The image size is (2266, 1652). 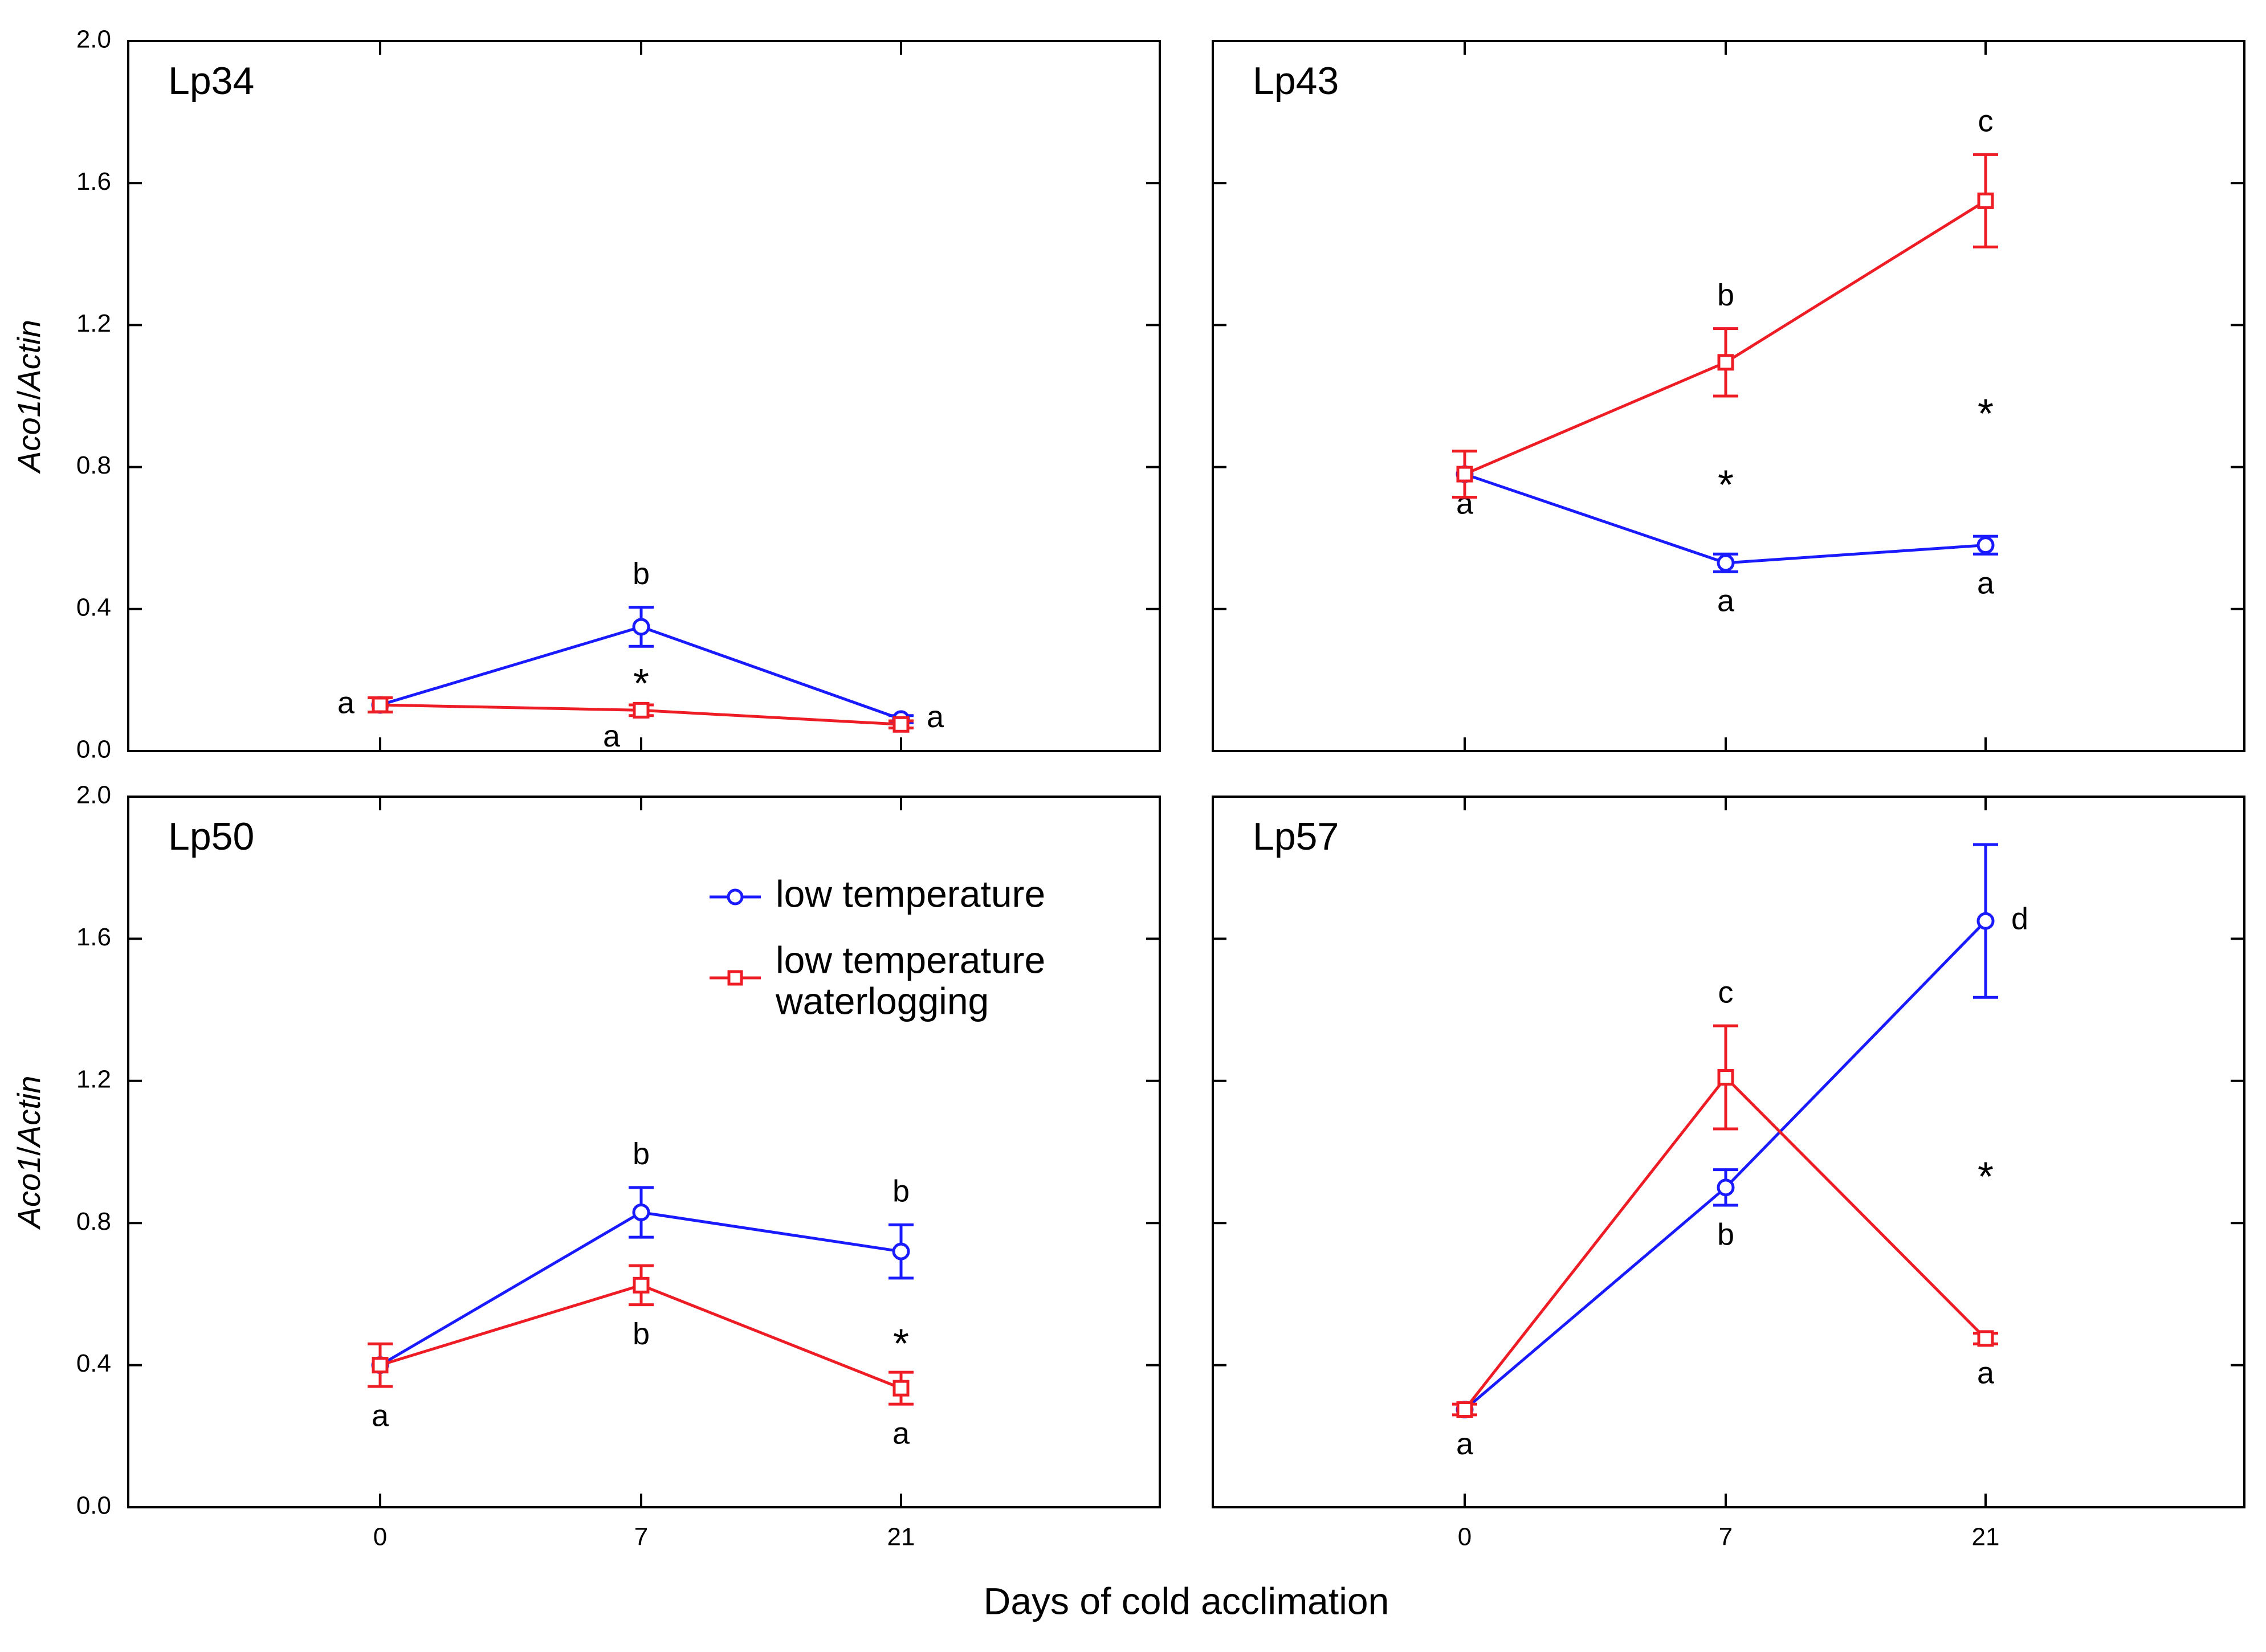 What do you see at coordinates (625, 719) in the screenshot?
I see `series-low-temperature-waterlogging: aa` at bounding box center [625, 719].